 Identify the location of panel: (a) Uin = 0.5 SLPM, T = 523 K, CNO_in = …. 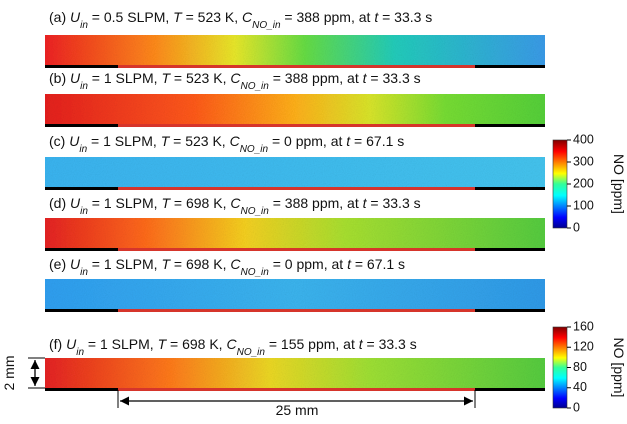
(295, 38).